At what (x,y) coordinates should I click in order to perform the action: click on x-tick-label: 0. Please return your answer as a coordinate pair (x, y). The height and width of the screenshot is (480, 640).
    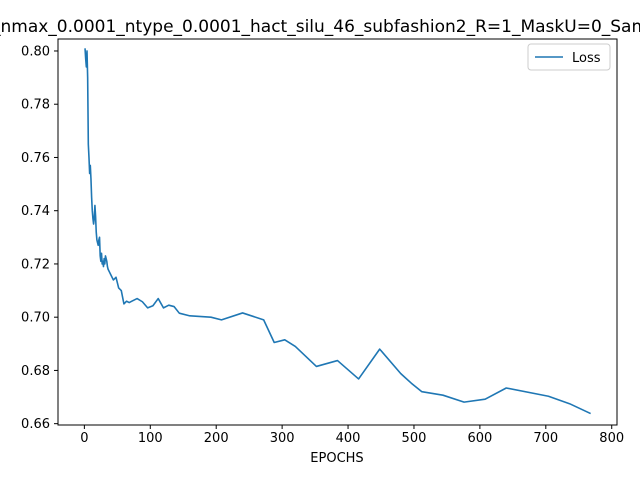
    Looking at the image, I should click on (84, 438).